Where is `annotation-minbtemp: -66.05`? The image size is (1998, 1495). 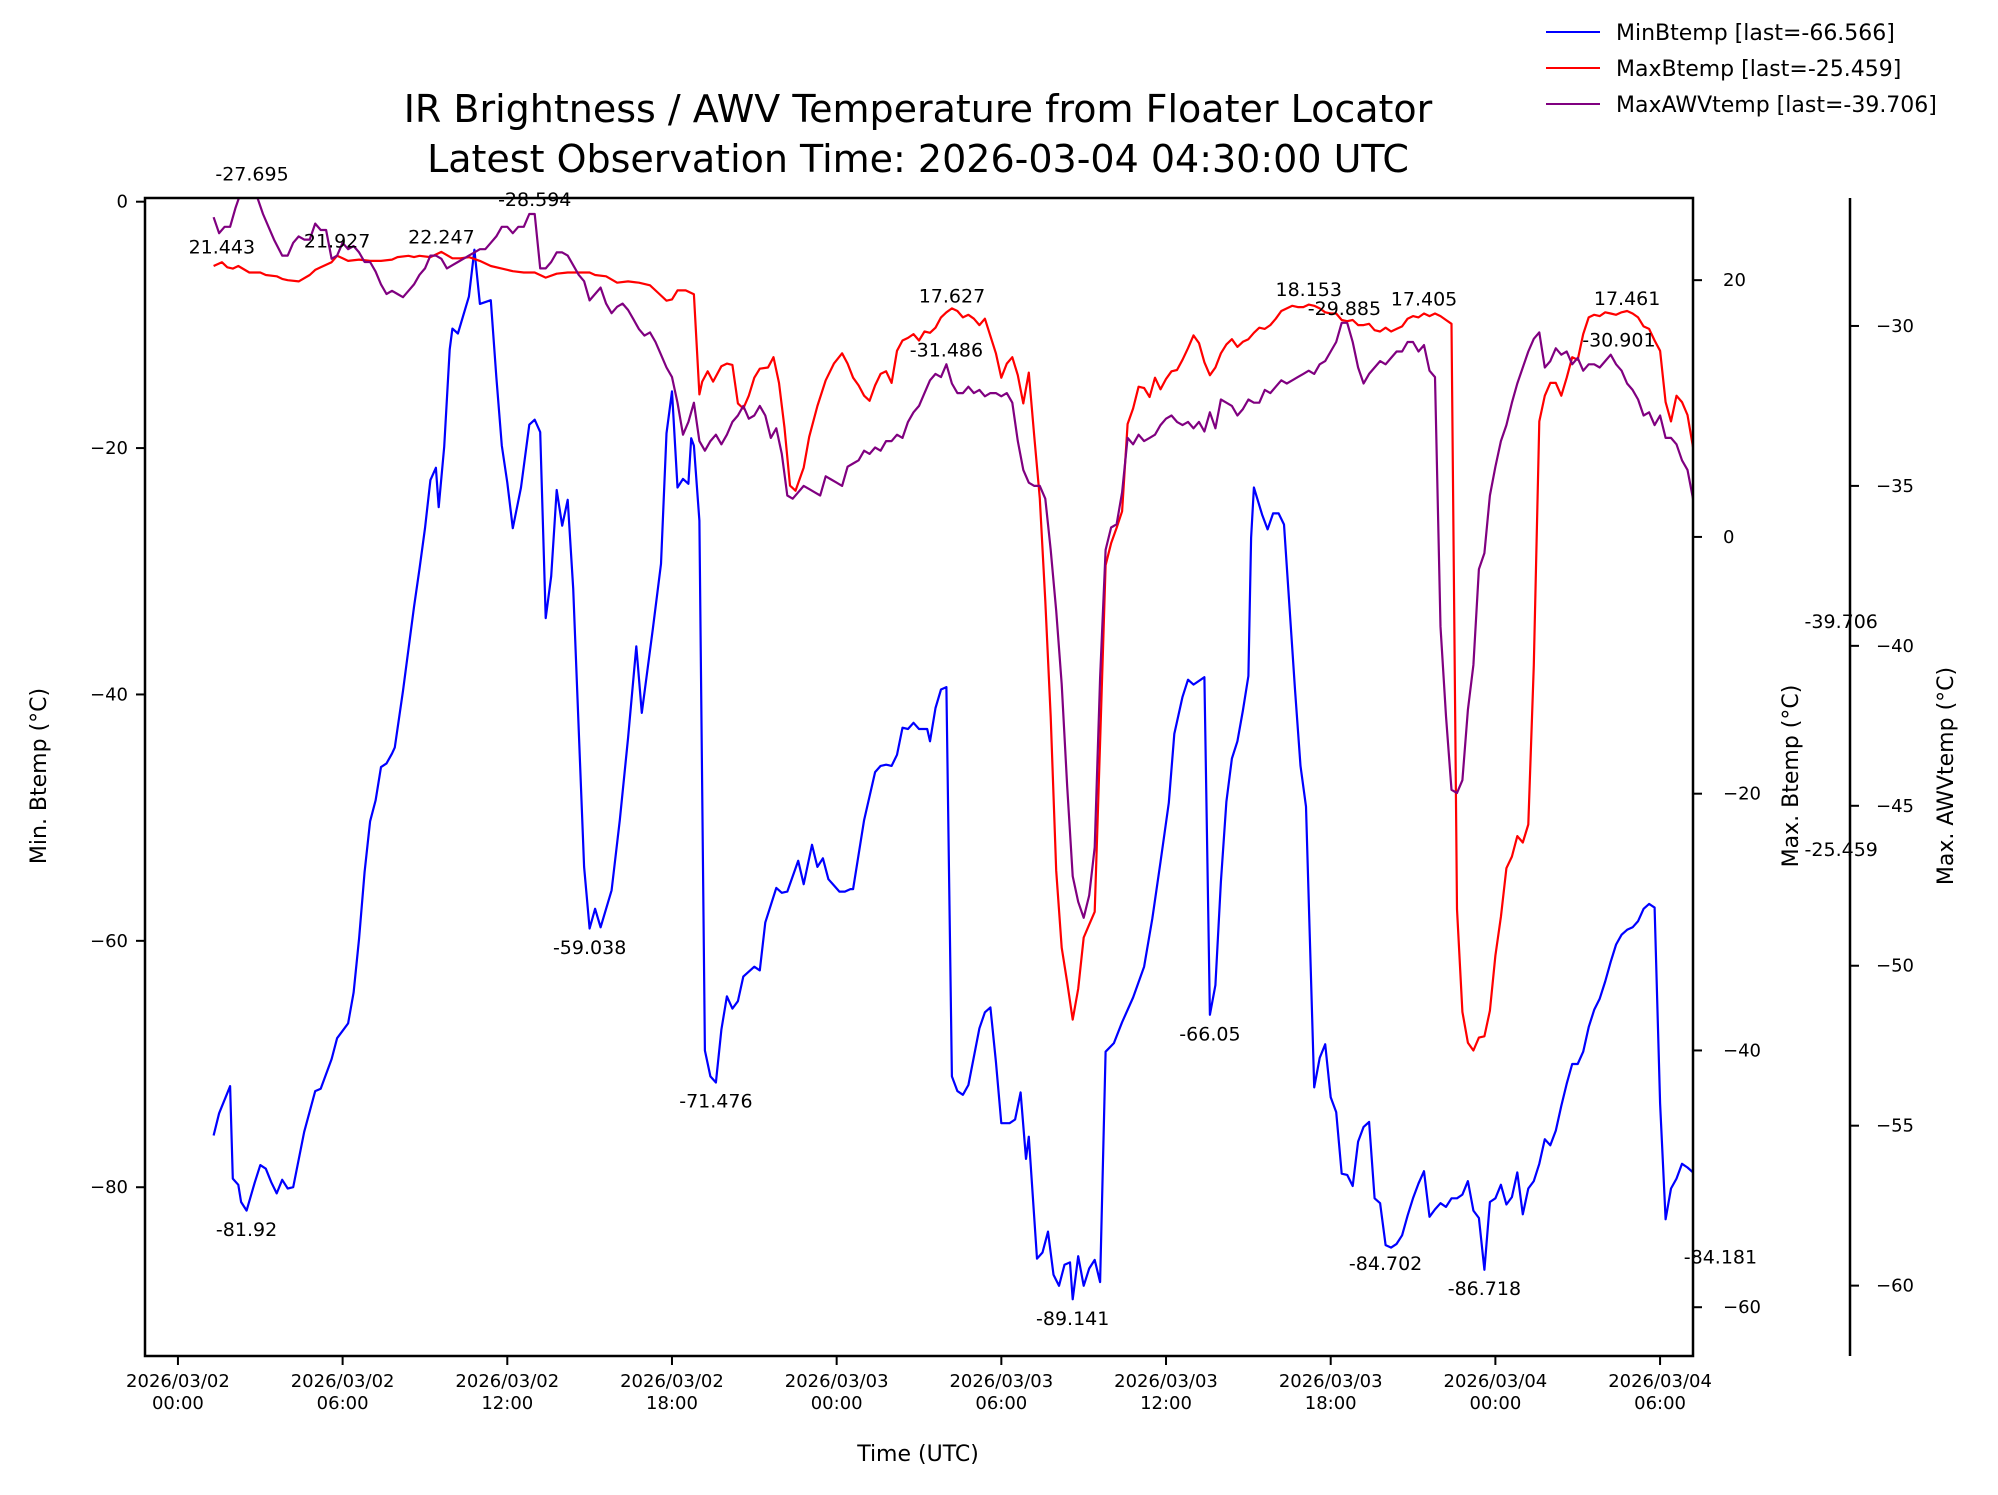
annotation-minbtemp: -66.05 is located at coordinates (1209, 1034).